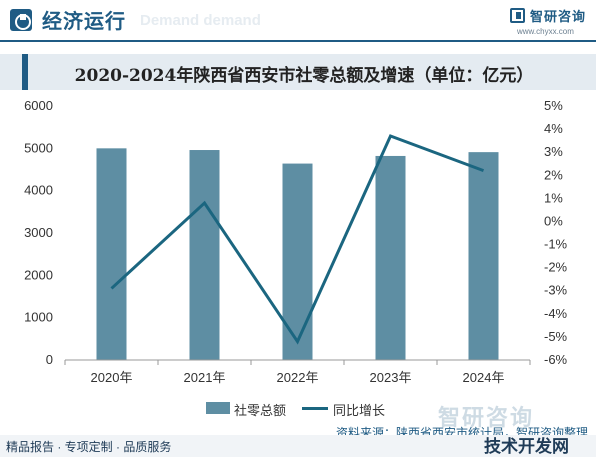  Describe the element at coordinates (218, 408) in the screenshot. I see `legend-bar-swatch` at that location.